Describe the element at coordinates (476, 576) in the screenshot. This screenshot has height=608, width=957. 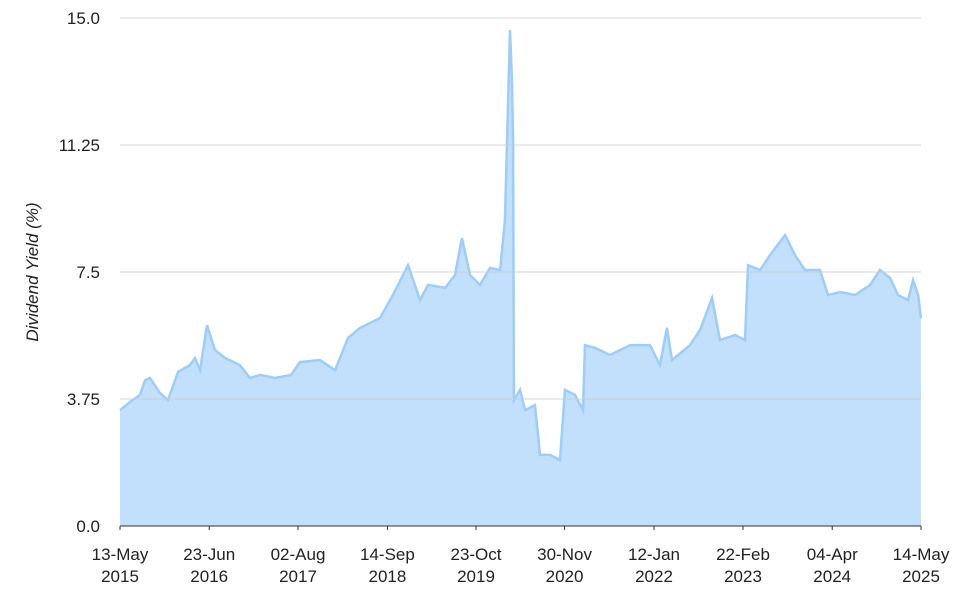
I see `x-tick-label-line: 2019` at that location.